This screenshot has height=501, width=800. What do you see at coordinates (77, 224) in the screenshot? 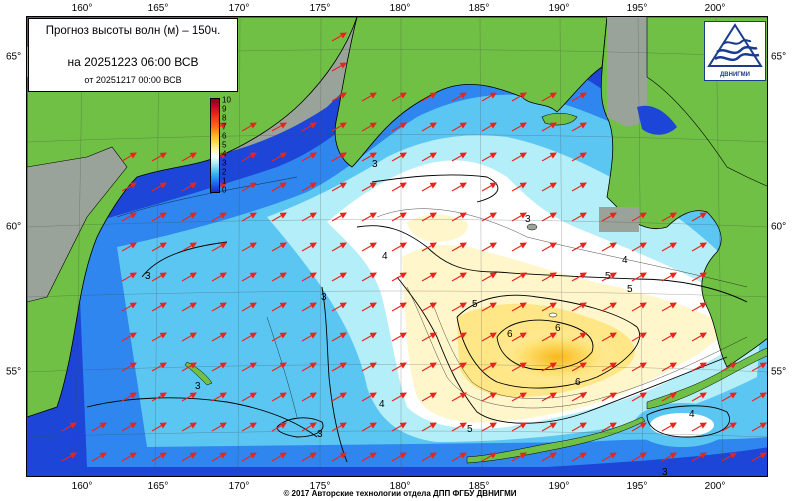
I see `land-gray-patch` at bounding box center [77, 224].